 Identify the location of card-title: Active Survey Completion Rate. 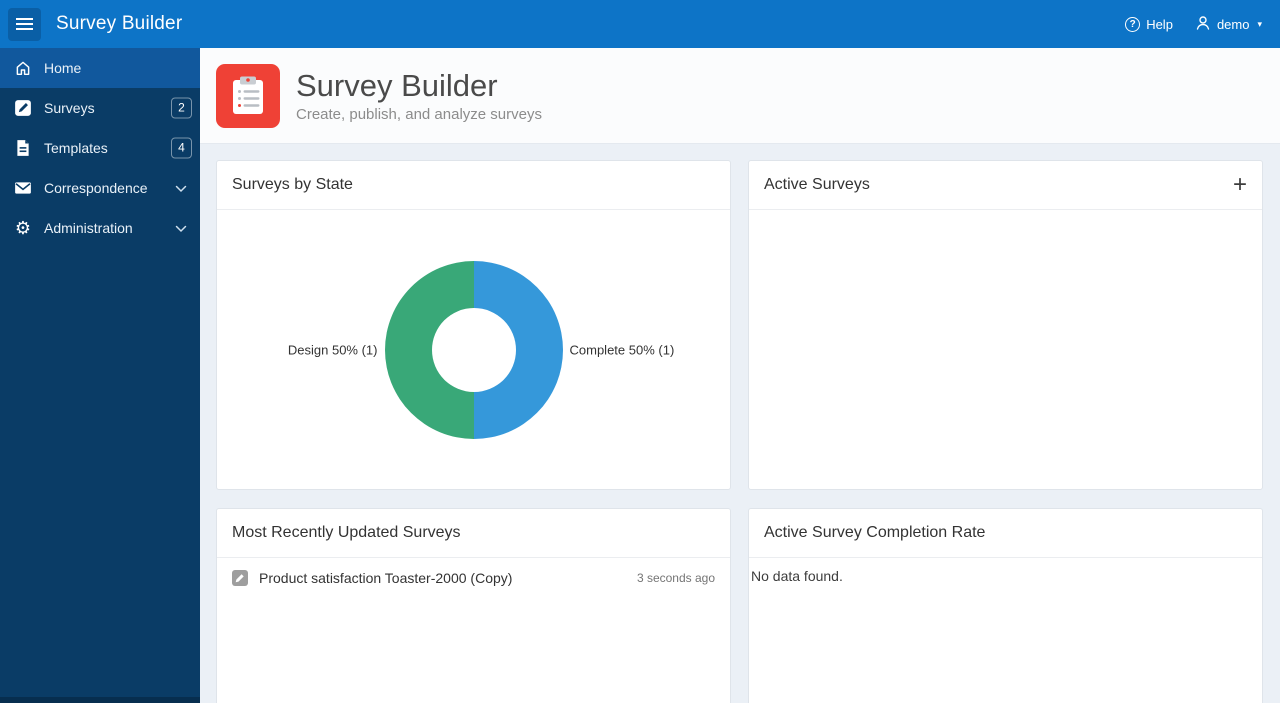
(875, 532).